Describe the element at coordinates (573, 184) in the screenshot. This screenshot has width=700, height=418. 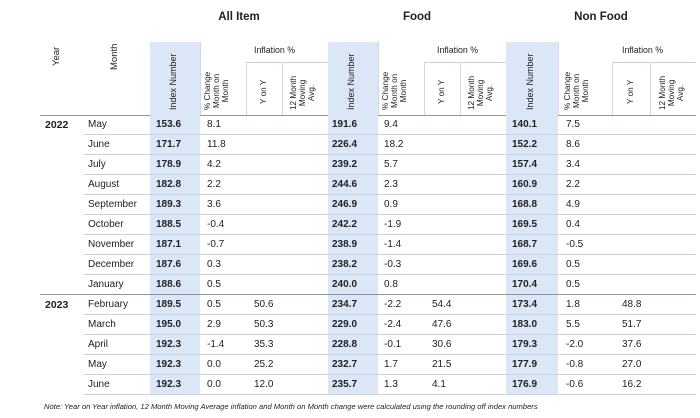
I see `non-mom-cell: 2.2` at that location.